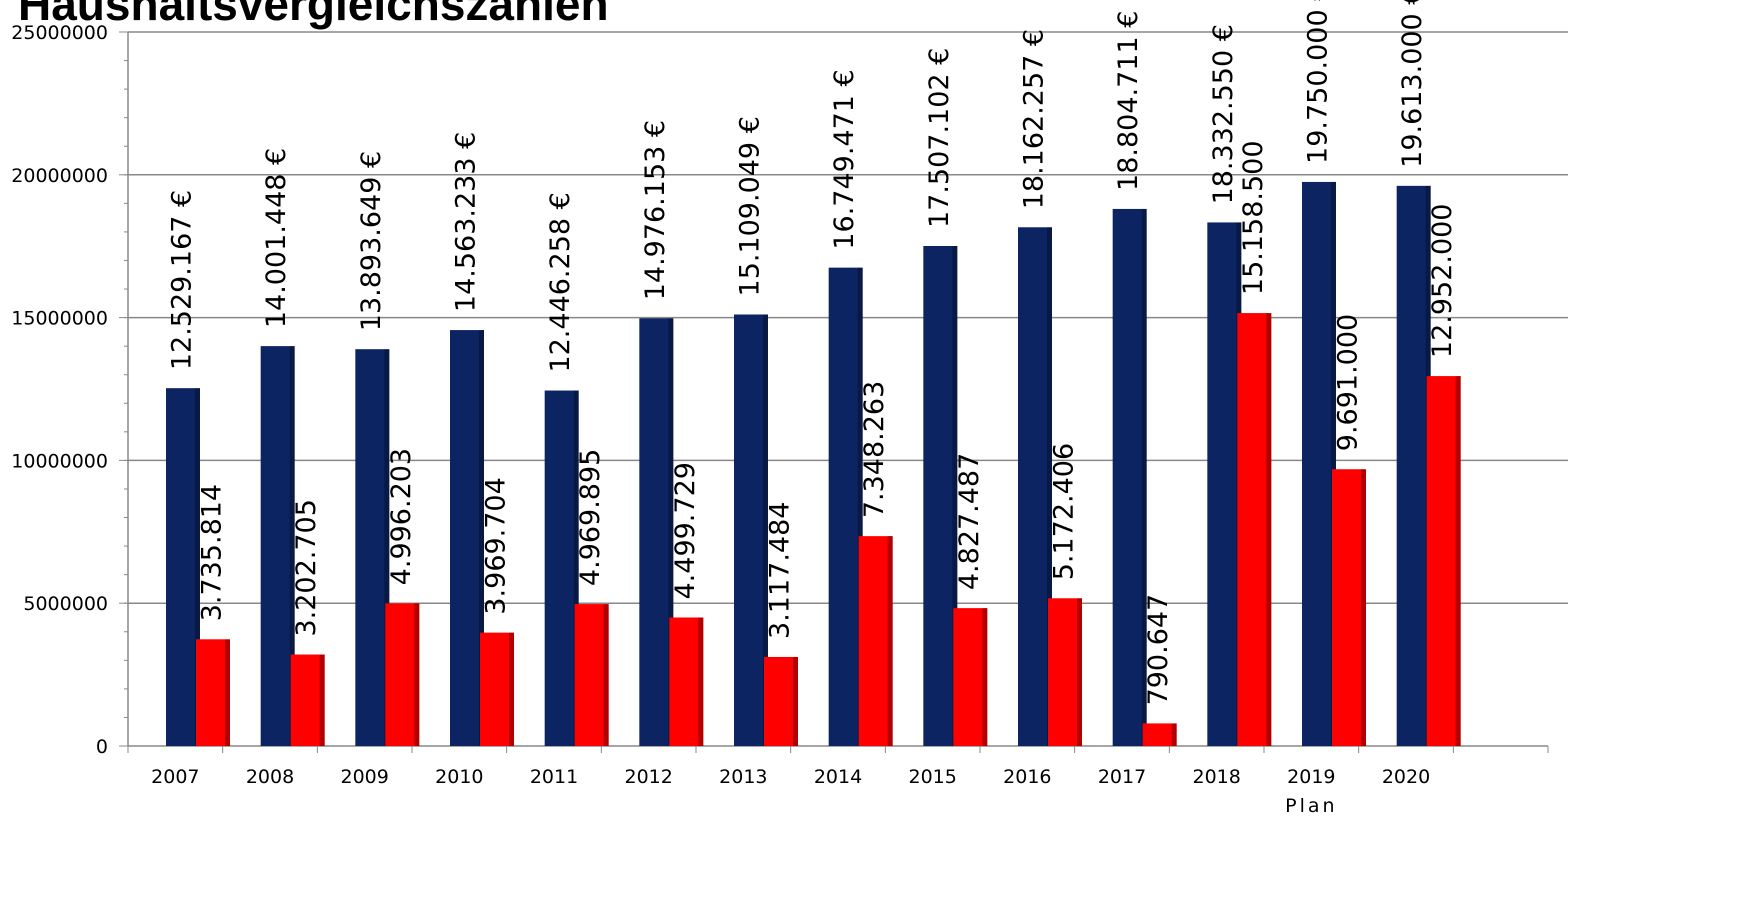 This screenshot has width=1761, height=915. Describe the element at coordinates (459, 777) in the screenshot. I see `x-tick-label: 2010` at that location.